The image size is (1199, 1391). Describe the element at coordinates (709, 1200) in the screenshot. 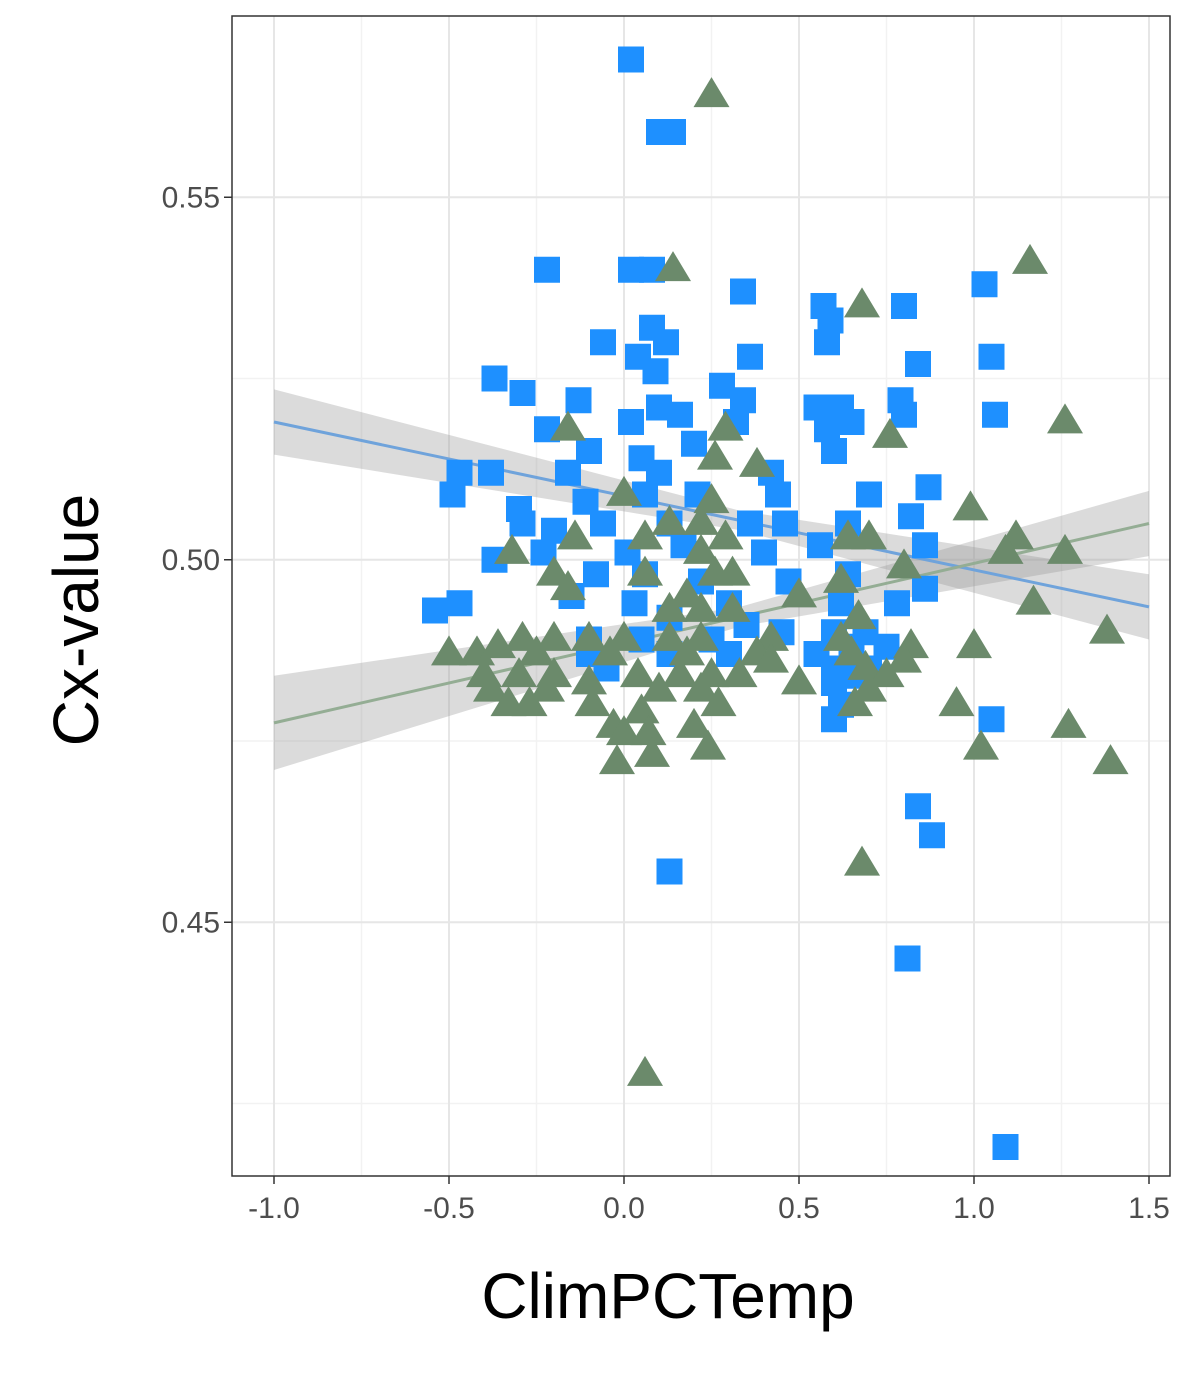

I see `x-axis: -1.0 -0.5 0.0 0.5 1.0 1.5` at that location.